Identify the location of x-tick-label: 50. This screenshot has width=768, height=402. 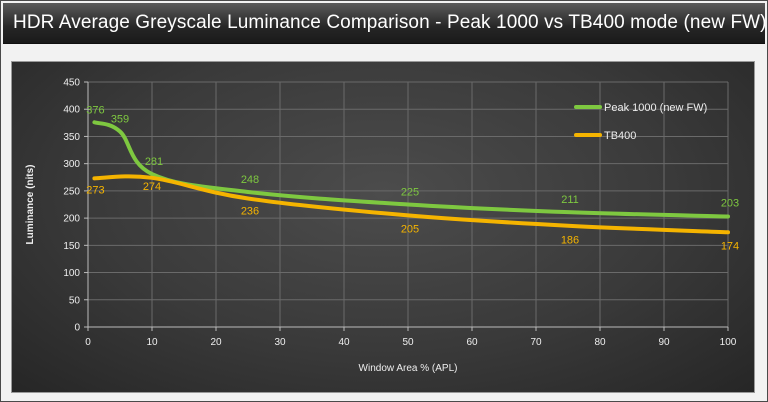
(408, 342).